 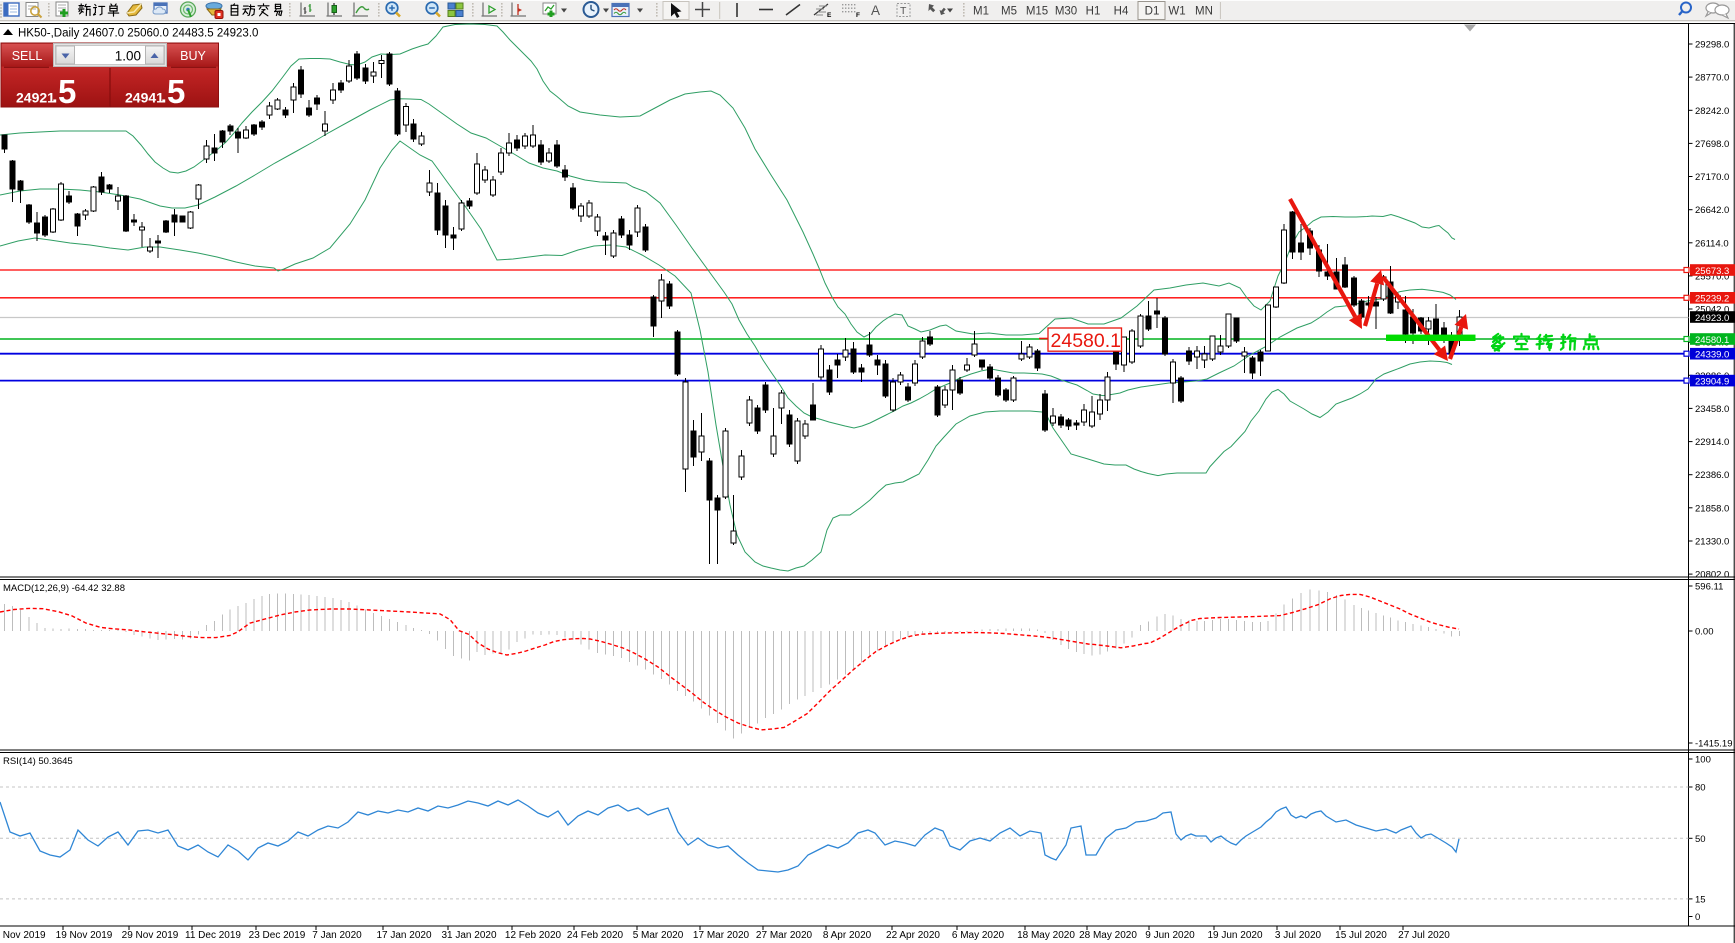 I want to click on svg-text: 12 Feb 2020, so click(x=533, y=935).